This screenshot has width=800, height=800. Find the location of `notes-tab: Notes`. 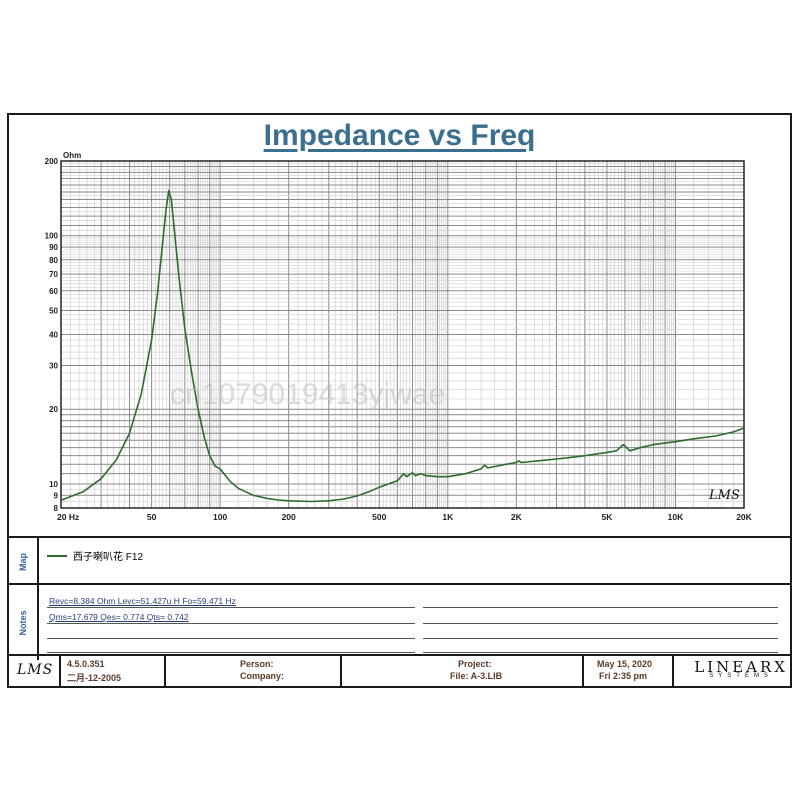

notes-tab: Notes is located at coordinates (24, 622).